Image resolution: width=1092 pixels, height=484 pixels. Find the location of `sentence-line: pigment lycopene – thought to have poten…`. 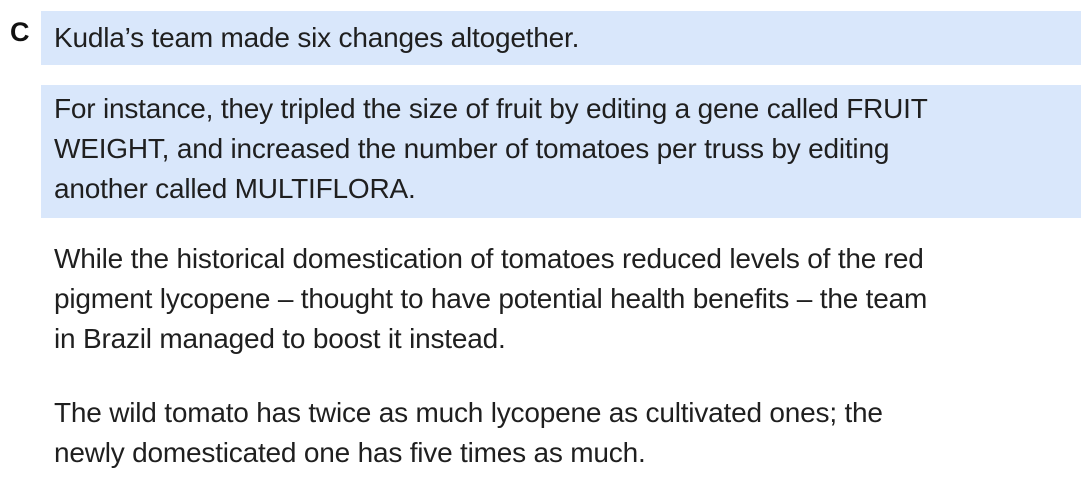

sentence-line: pigment lycopene – thought to have poten… is located at coordinates (491, 298).